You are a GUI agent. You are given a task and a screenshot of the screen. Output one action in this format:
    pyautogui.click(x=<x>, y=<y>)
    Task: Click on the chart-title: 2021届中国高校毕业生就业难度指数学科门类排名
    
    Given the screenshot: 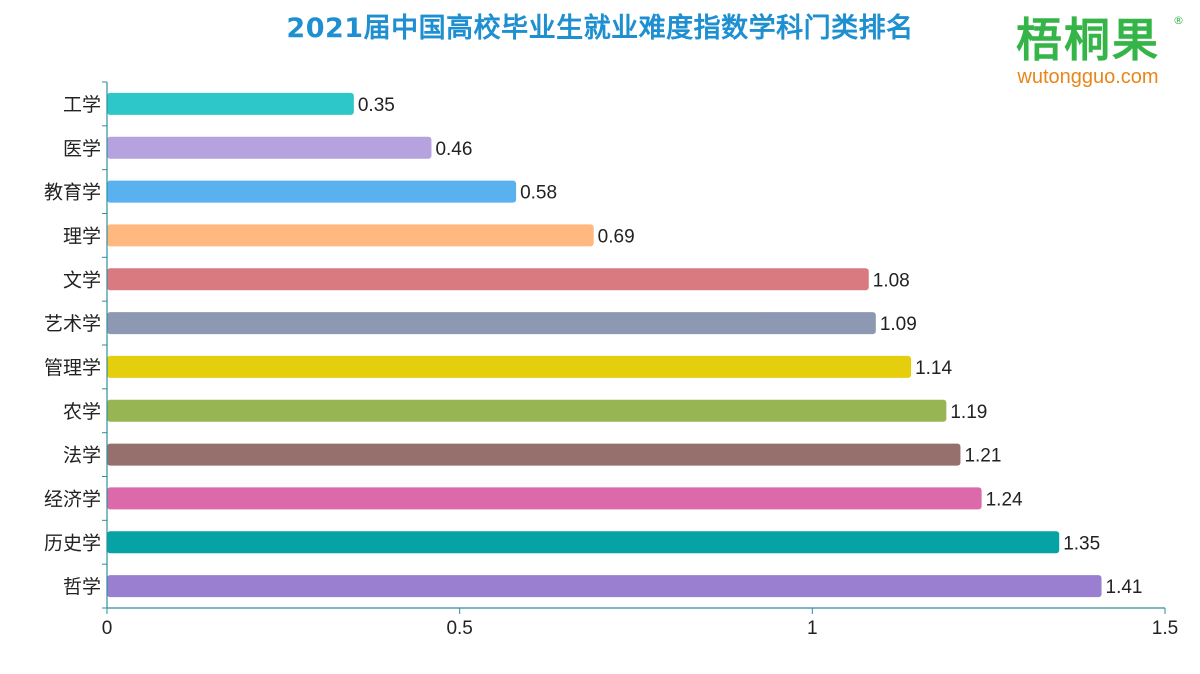 What is the action you would take?
    pyautogui.click(x=600, y=28)
    